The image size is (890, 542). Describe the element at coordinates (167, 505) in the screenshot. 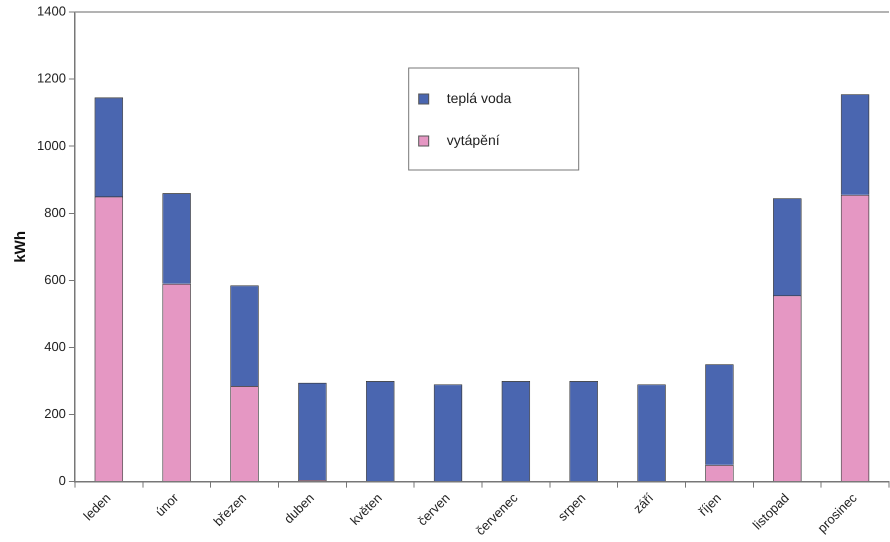

I see `x-tick-label: únor` at that location.